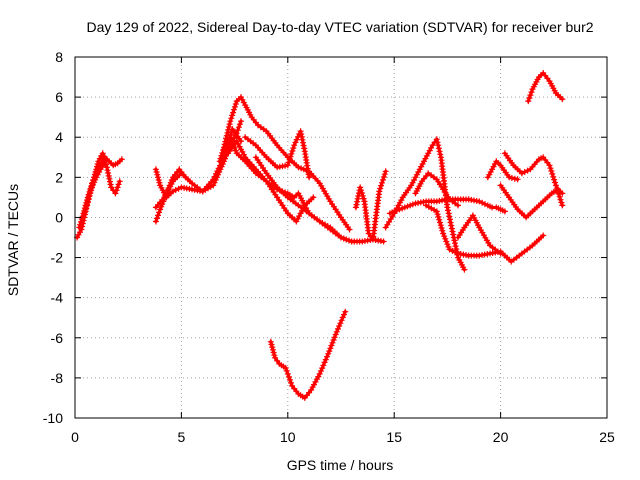 The width and height of the screenshot is (640, 480). What do you see at coordinates (57, 338) in the screenshot?
I see `y-tick-label: -6` at bounding box center [57, 338].